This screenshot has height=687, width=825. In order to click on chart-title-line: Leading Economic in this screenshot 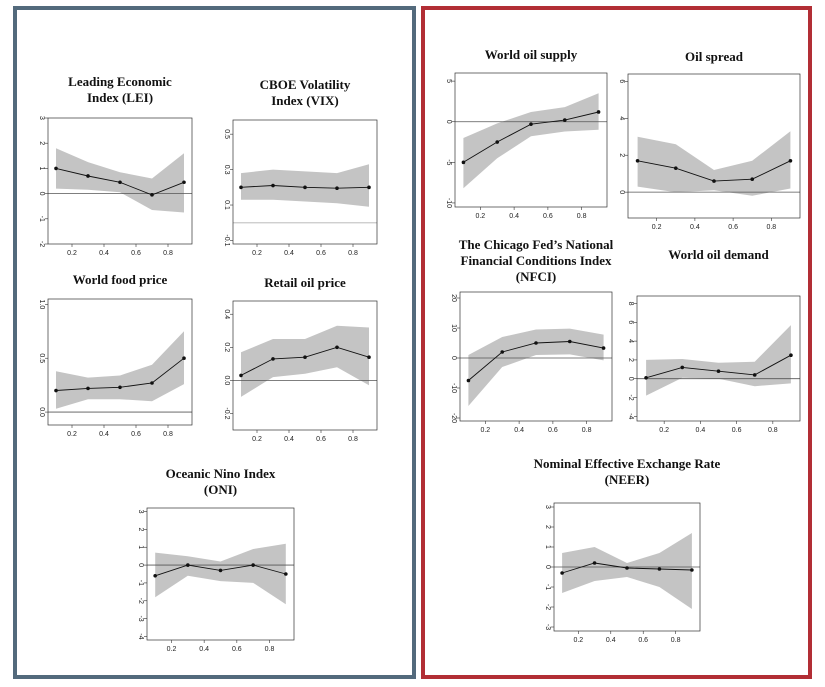, I will do `click(120, 81)`.